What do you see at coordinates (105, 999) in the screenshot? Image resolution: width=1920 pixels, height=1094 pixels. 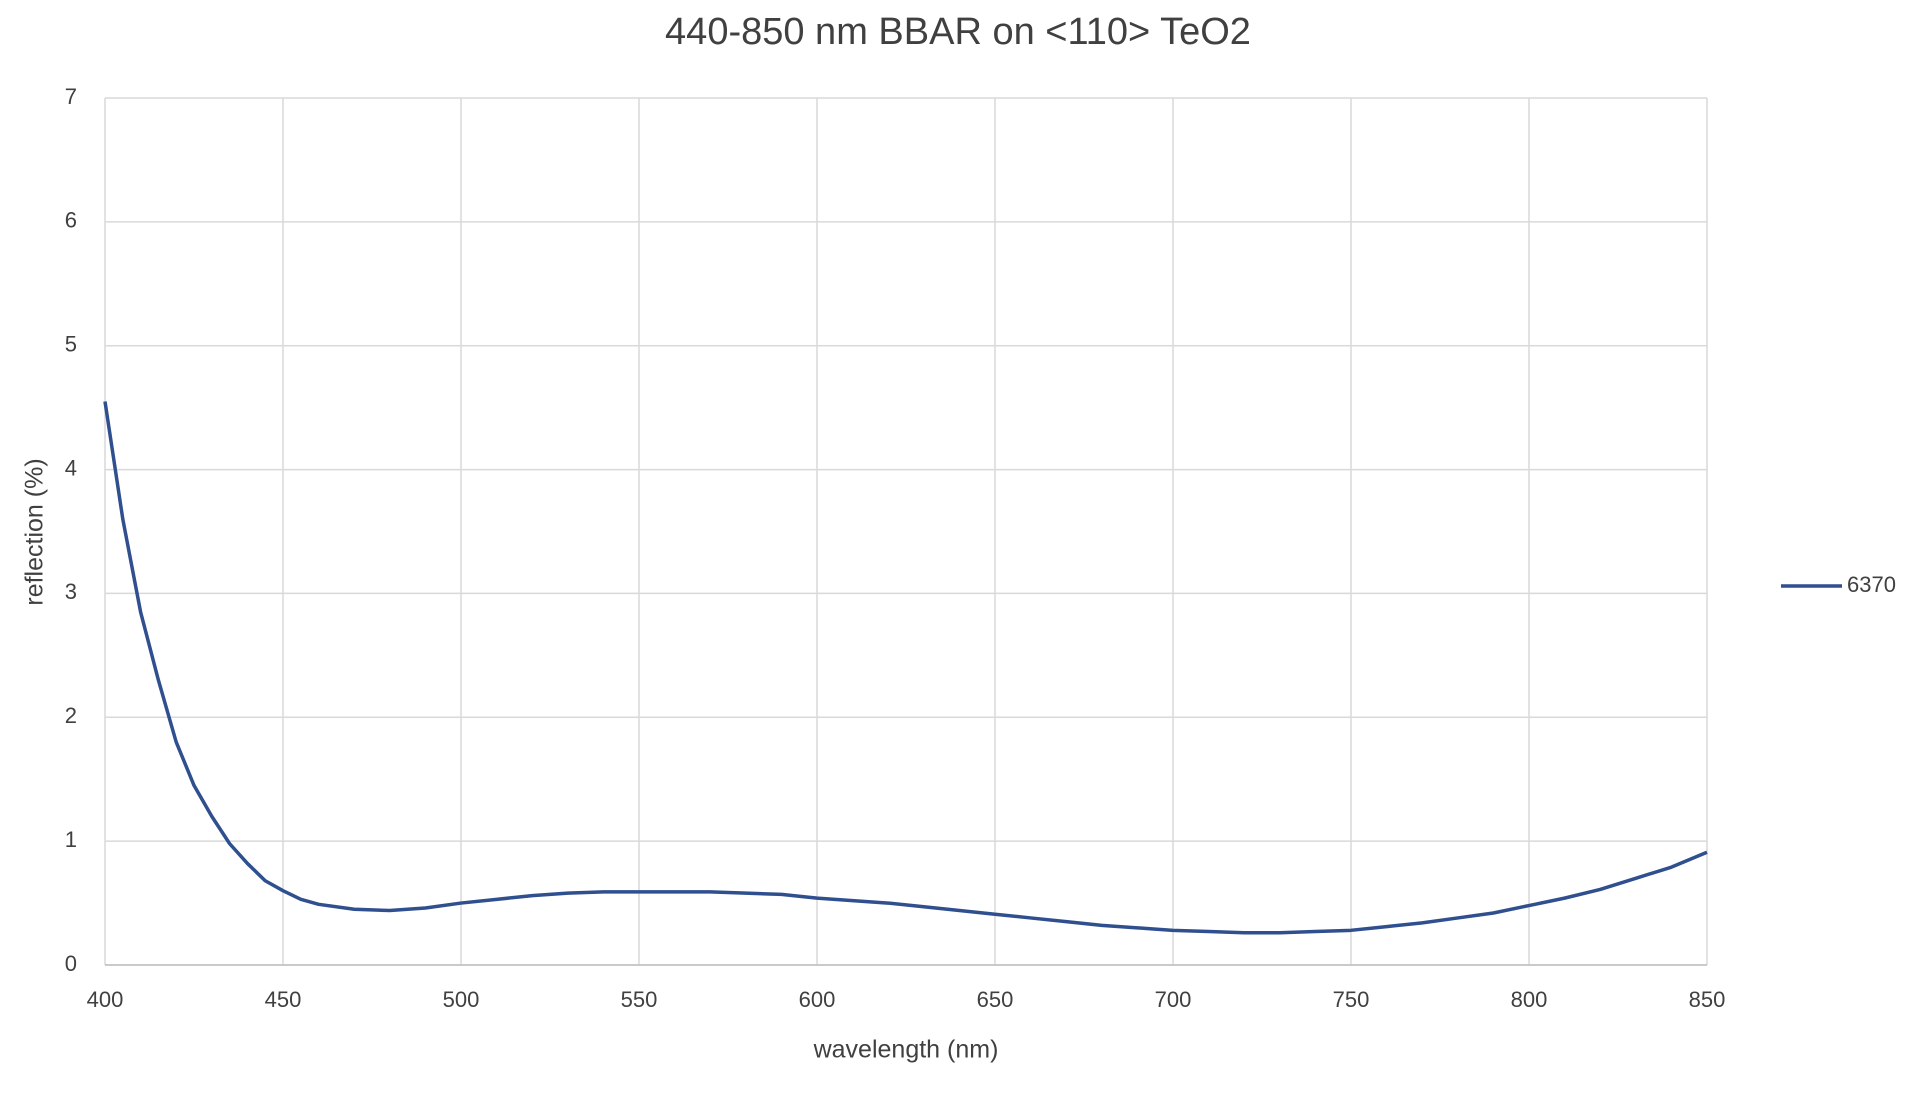 I see `x-tick-label: 400` at bounding box center [105, 999].